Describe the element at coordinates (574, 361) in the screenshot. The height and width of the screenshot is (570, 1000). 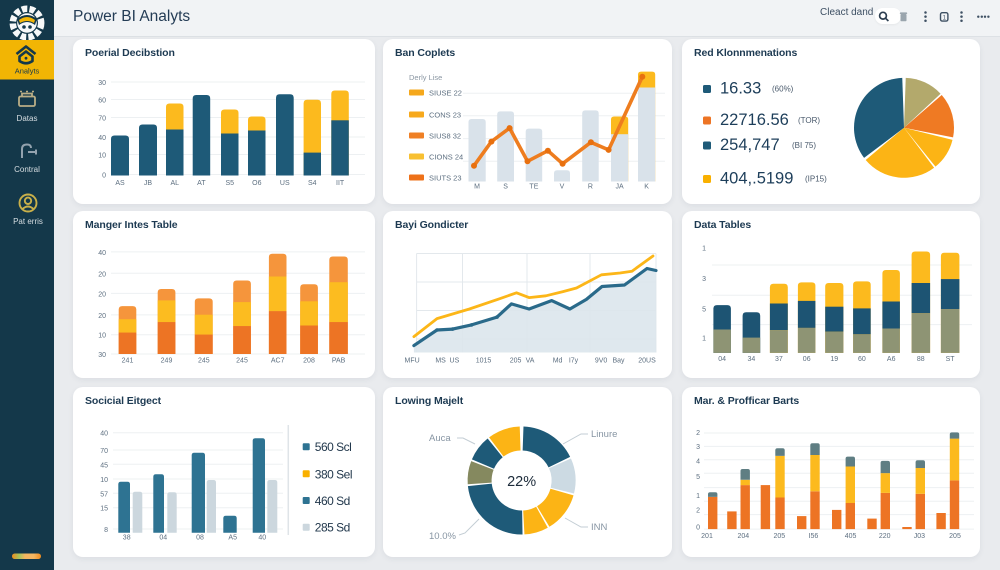
I see `svg-text: I7y` at that location.